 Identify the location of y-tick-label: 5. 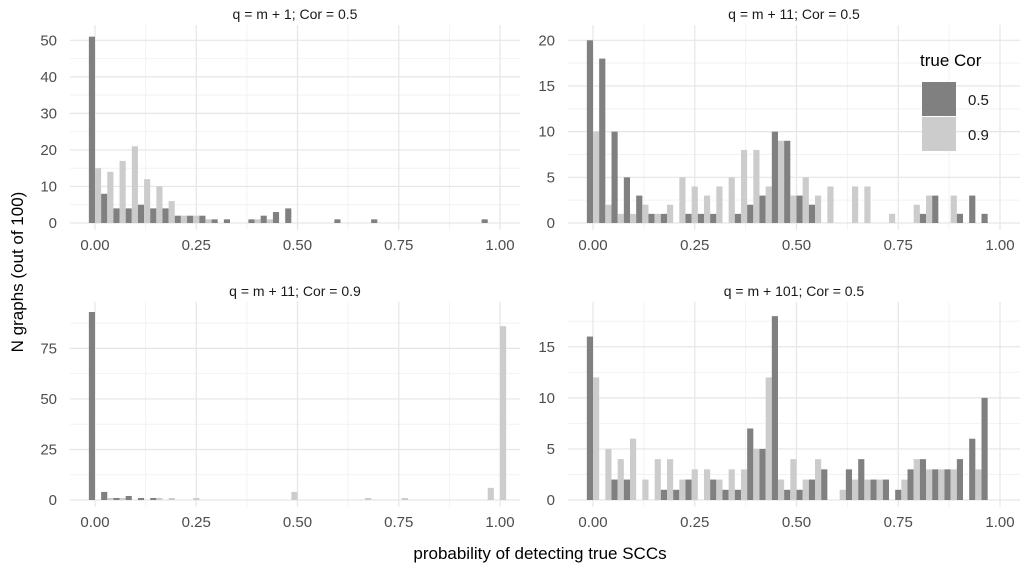
(551, 449).